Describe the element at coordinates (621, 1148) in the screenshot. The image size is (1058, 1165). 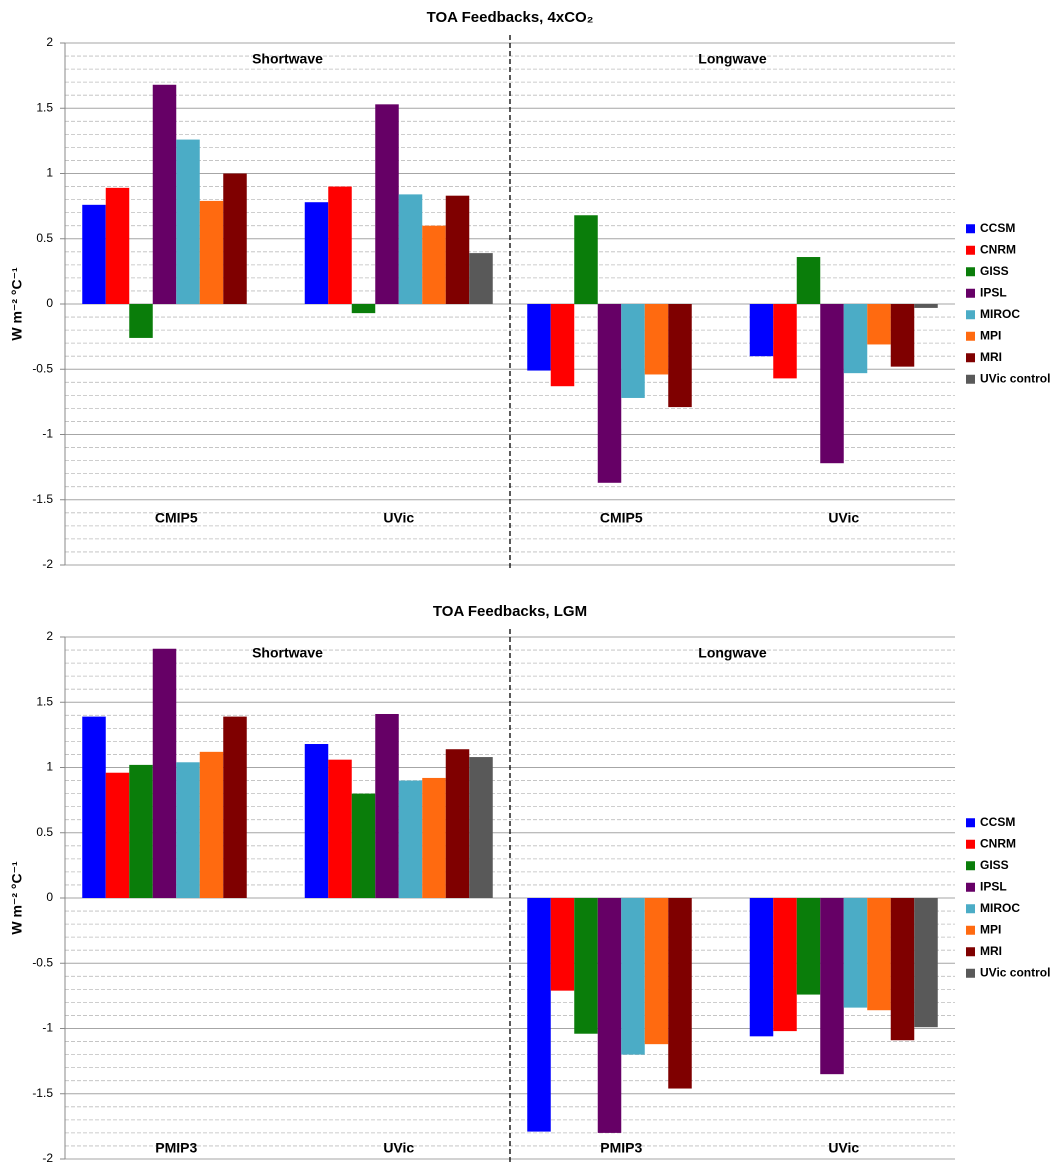
I see `category-label: PMIP3` at that location.